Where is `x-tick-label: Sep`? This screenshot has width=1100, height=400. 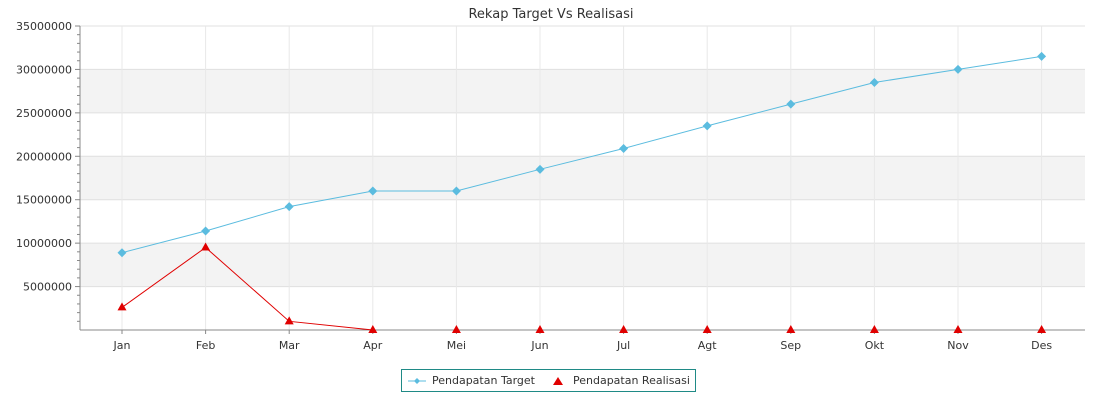 x-tick-label: Sep is located at coordinates (790, 345).